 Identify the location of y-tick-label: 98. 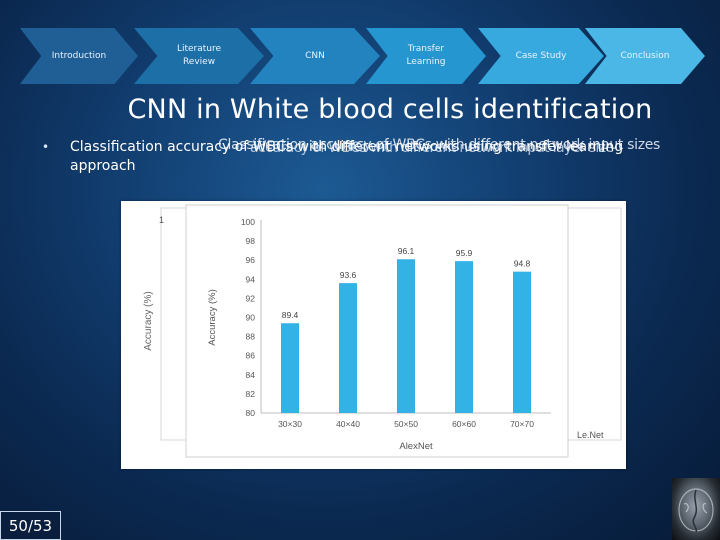
(251, 241).